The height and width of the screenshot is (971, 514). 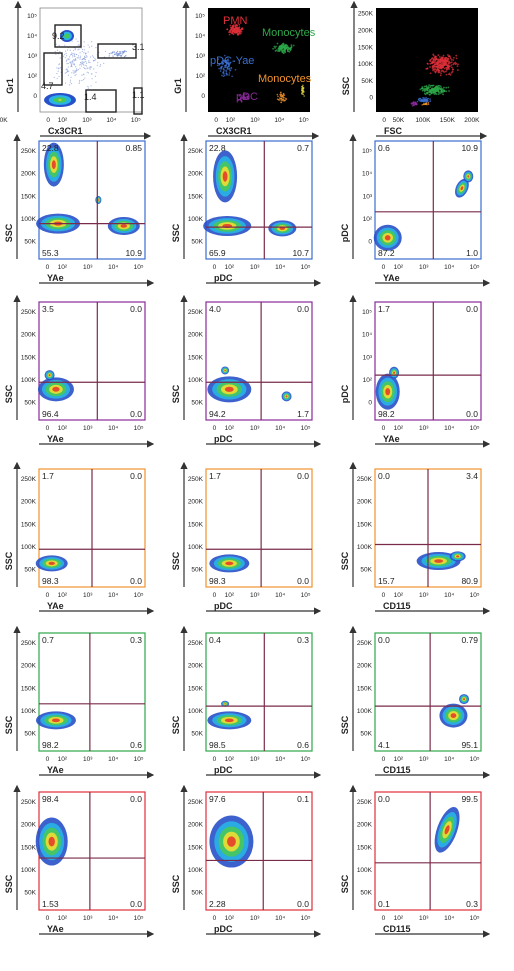 I want to click on fsc-ssc-blue-events-dot, so click(x=424, y=101).